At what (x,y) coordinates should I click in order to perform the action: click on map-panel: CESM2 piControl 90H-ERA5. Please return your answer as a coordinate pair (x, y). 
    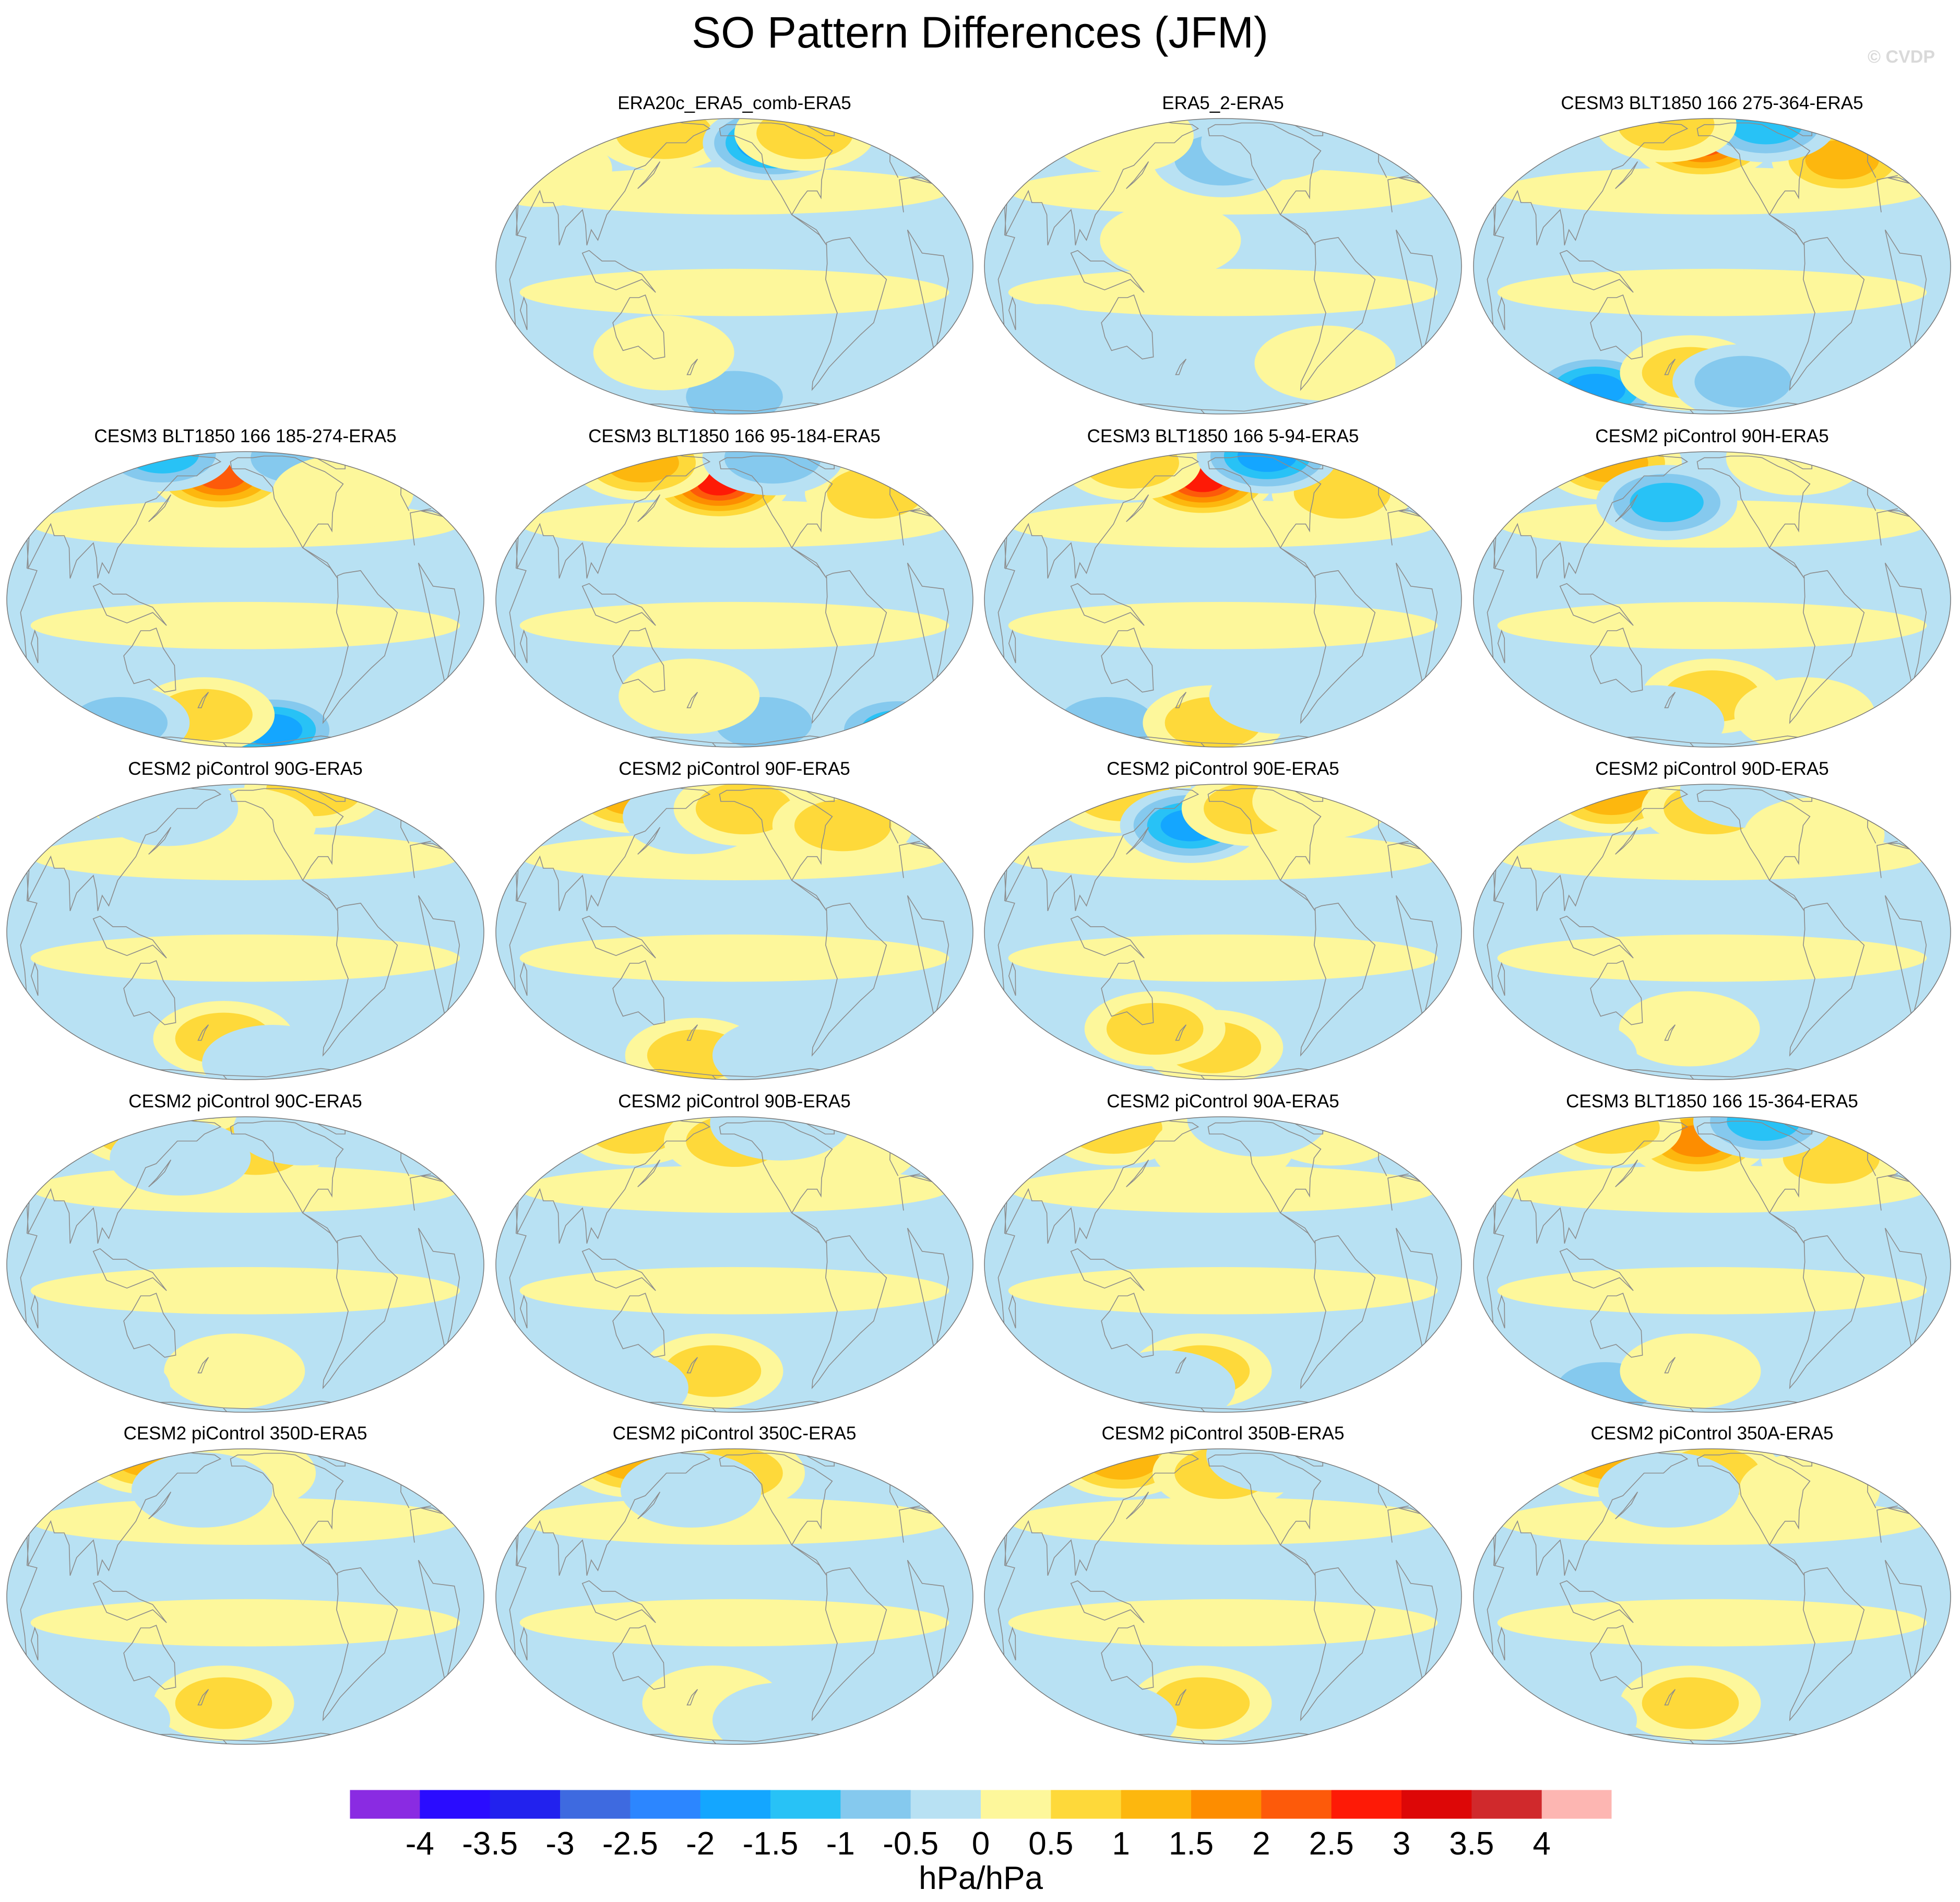
    Looking at the image, I should click on (1712, 587).